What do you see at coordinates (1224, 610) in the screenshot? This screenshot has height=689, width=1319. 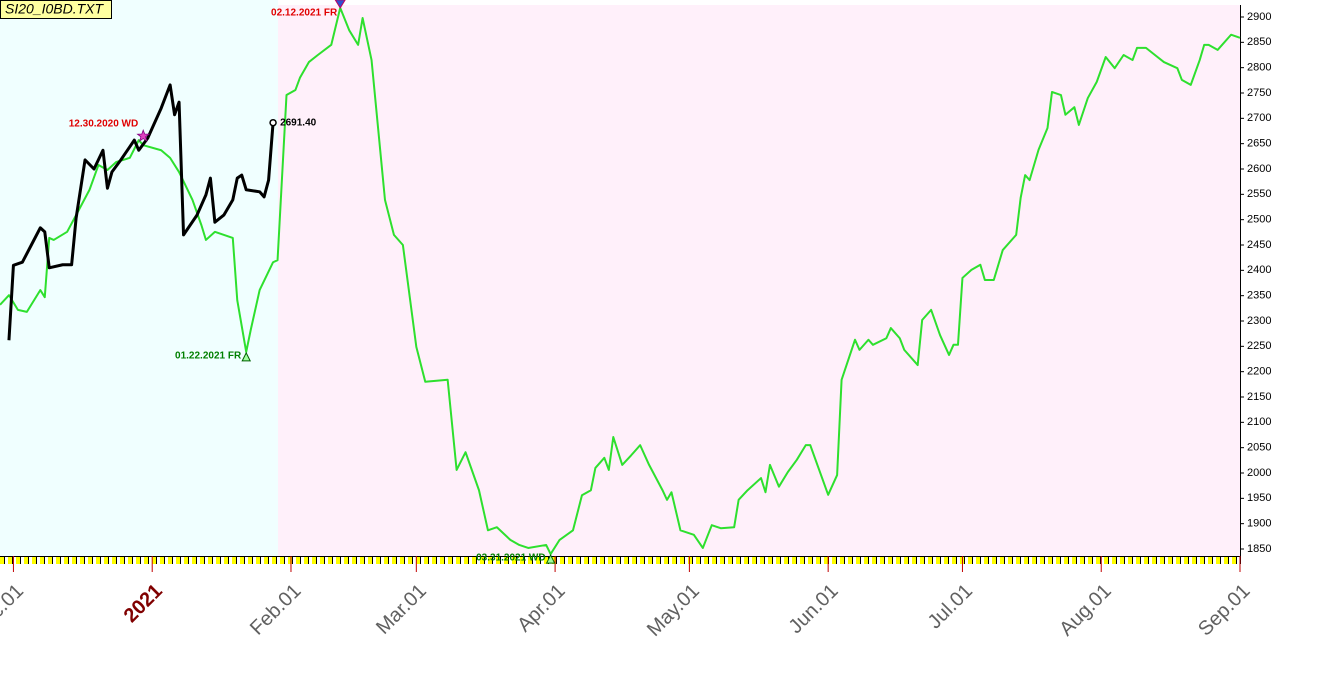 I see `x-tick-label: Sep.01` at bounding box center [1224, 610].